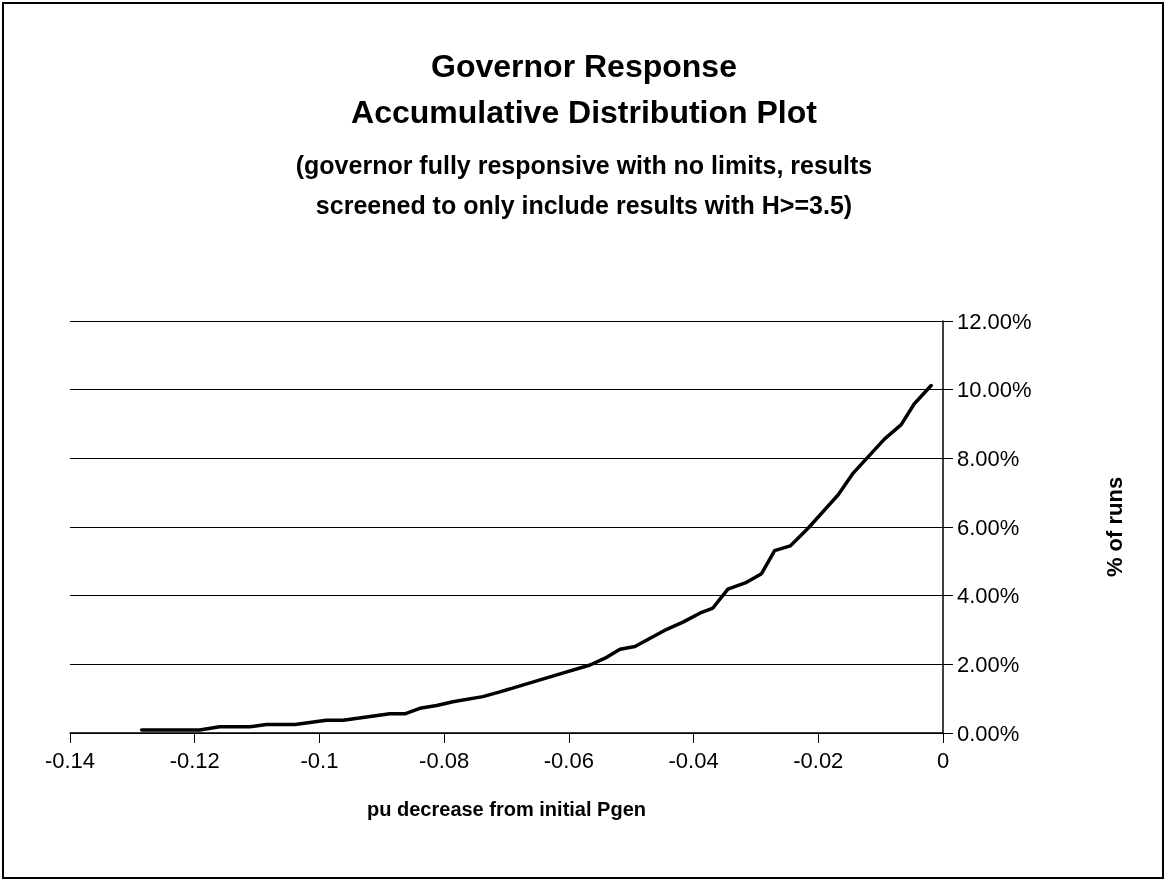 The image size is (1168, 883). I want to click on y-tick-label: 12.00%, so click(994, 321).